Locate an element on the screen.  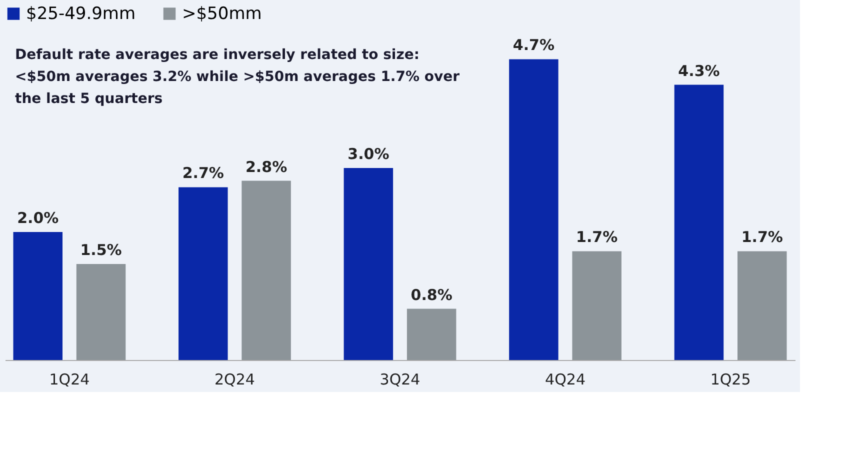
x-tick-label: 1Q25 is located at coordinates (730, 379).